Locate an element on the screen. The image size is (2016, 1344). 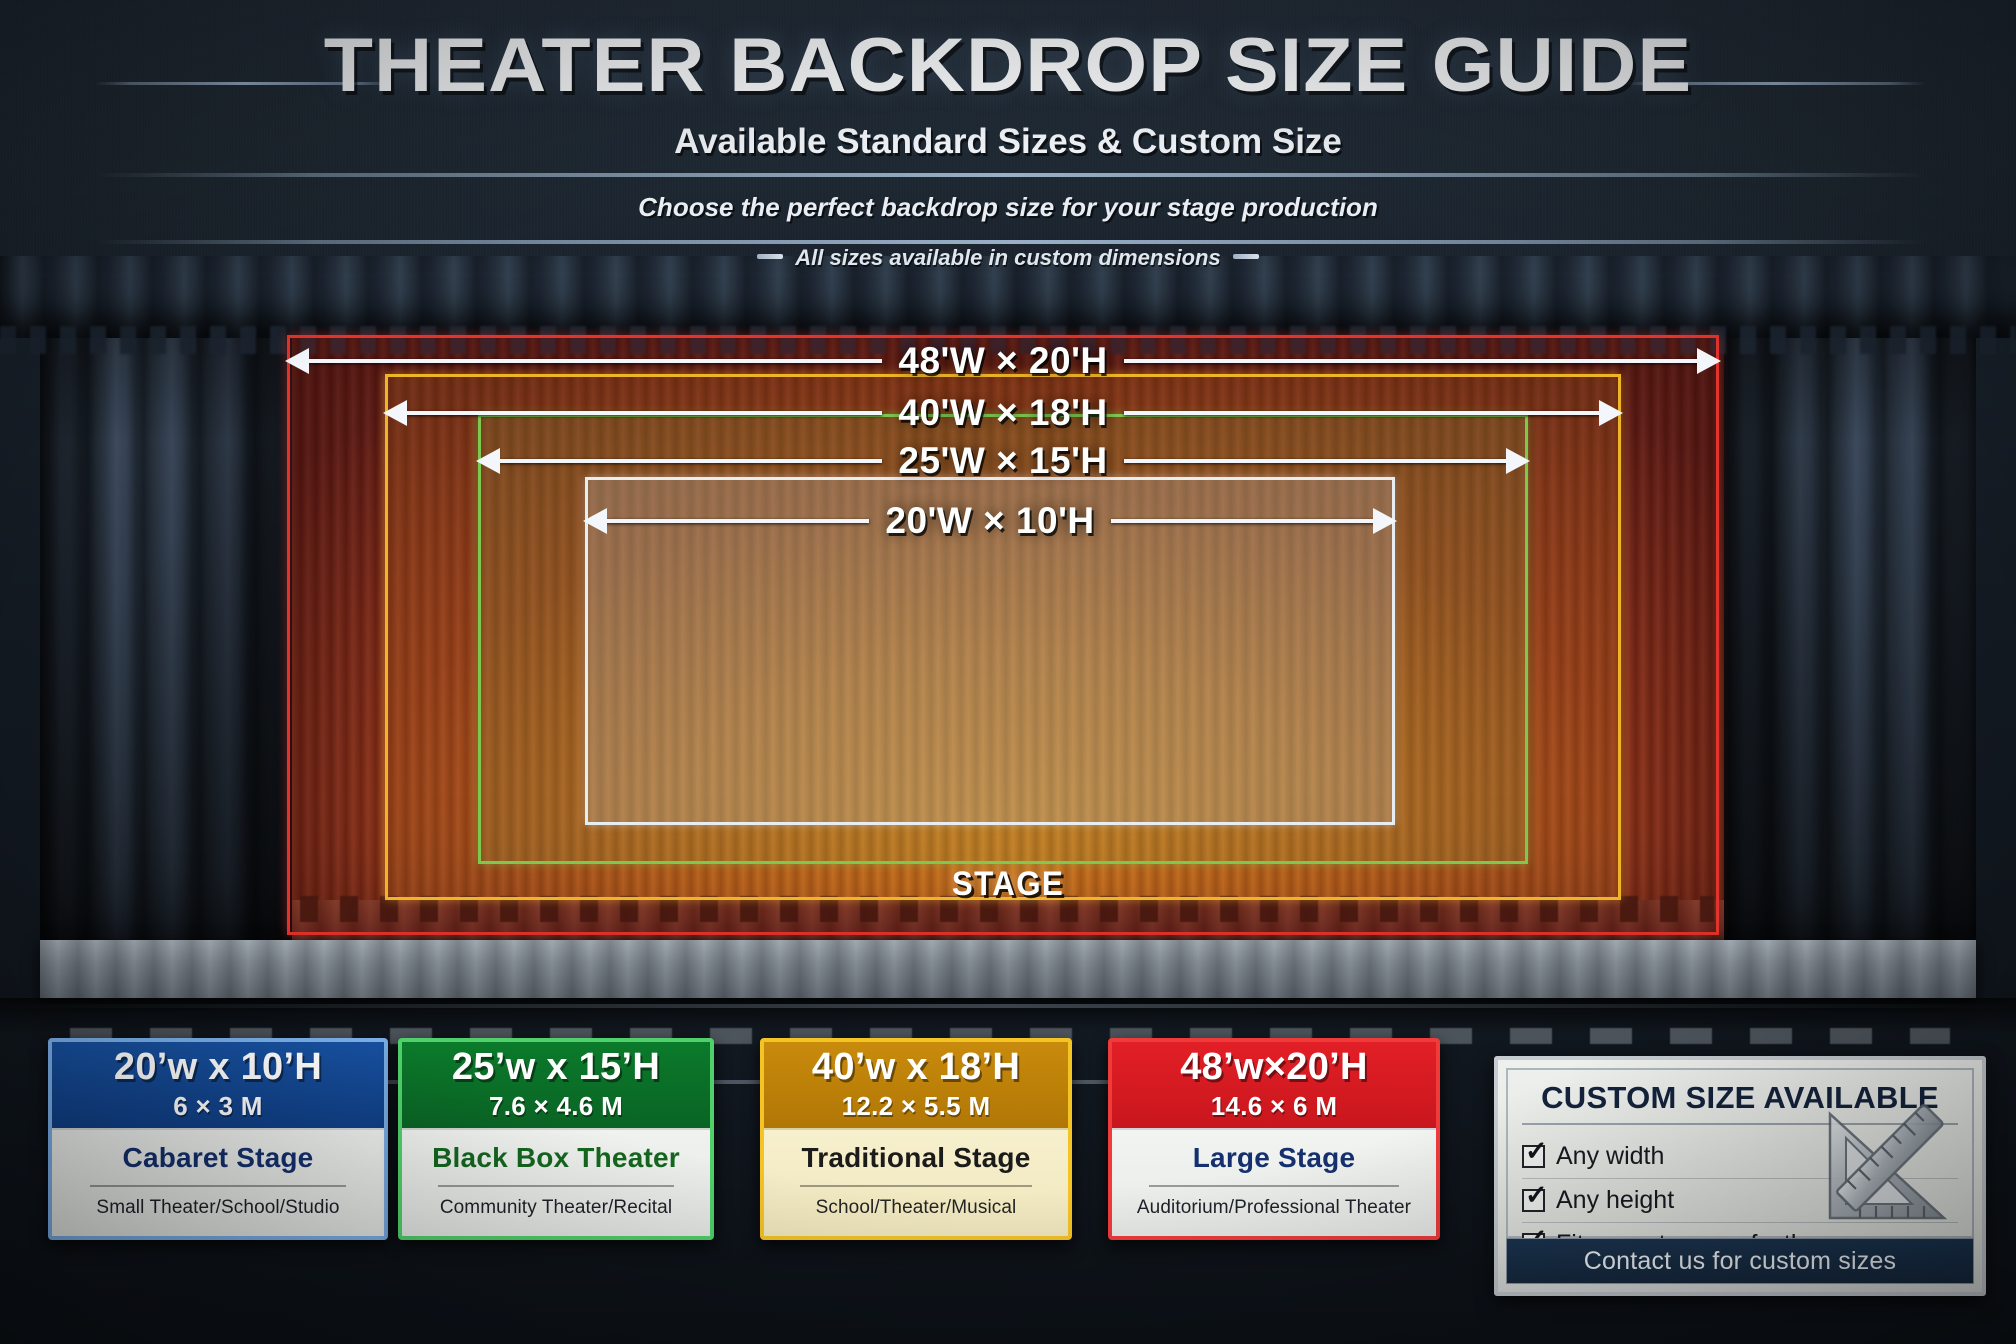
card-dimension-meters: 7.6 × 4.6 M is located at coordinates (556, 1106).